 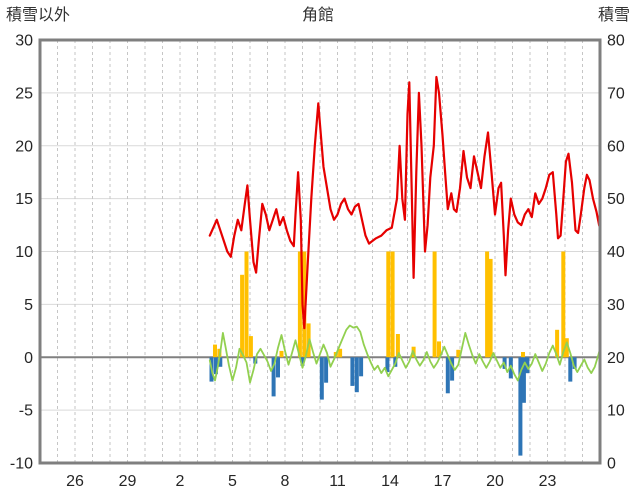 What do you see at coordinates (495, 481) in the screenshot?
I see `x-axis-tick-label: 20` at bounding box center [495, 481].